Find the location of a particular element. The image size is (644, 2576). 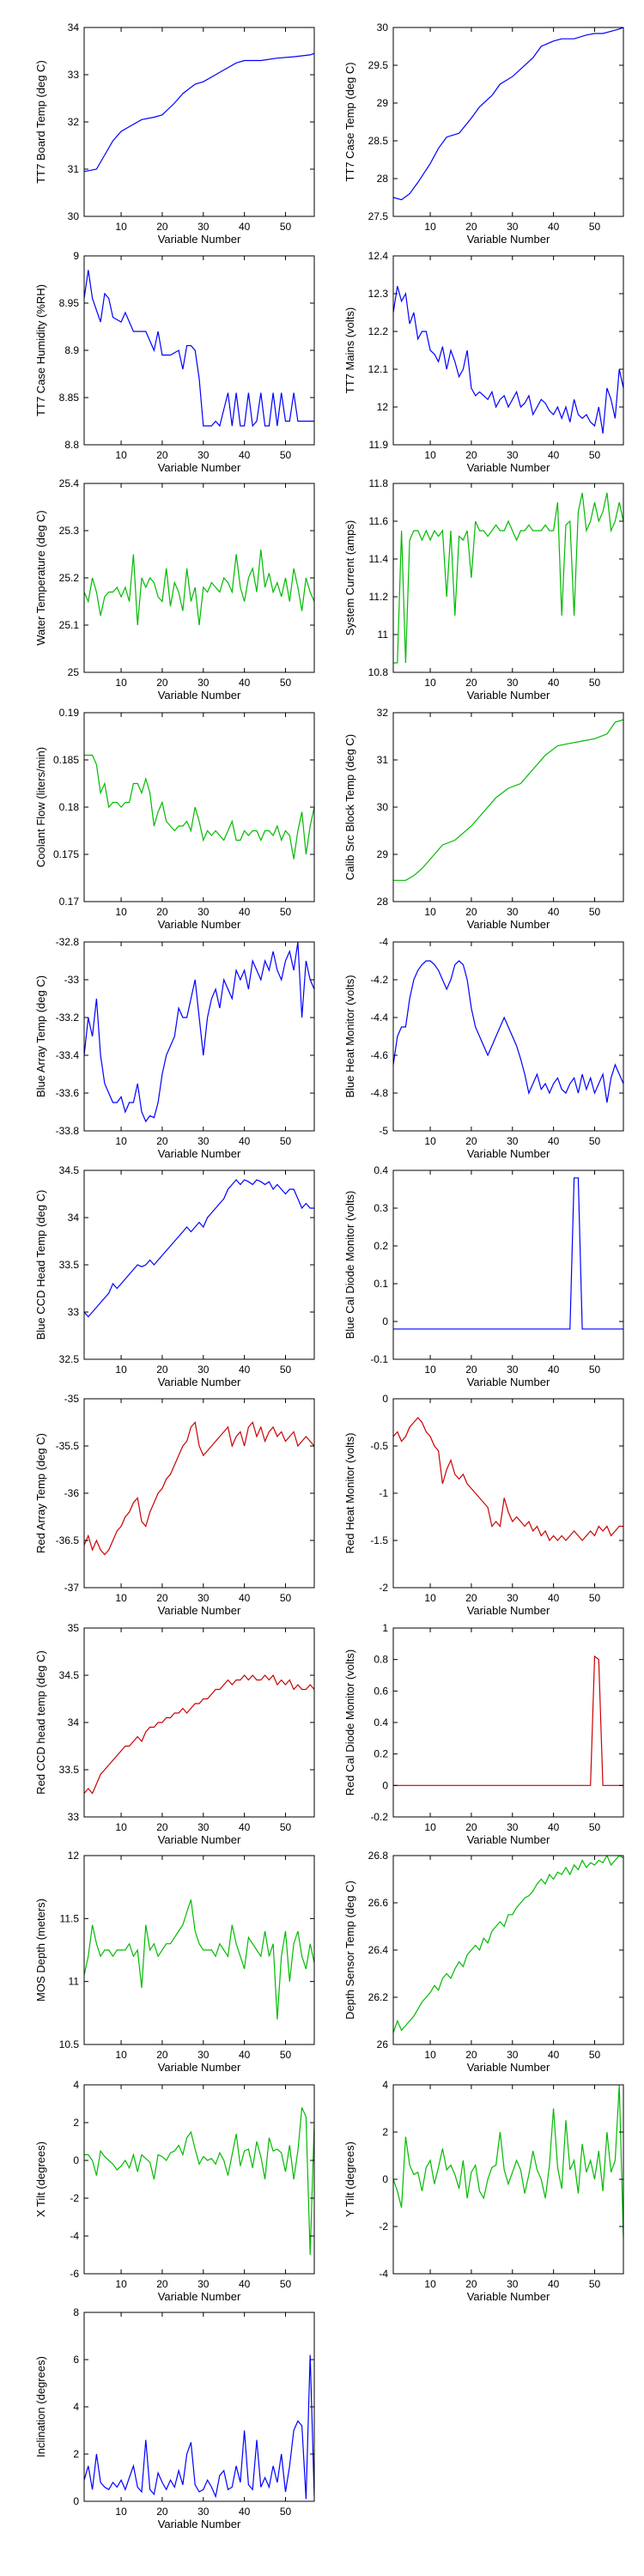

y-tick-label: 25.1 is located at coordinates (69, 625).